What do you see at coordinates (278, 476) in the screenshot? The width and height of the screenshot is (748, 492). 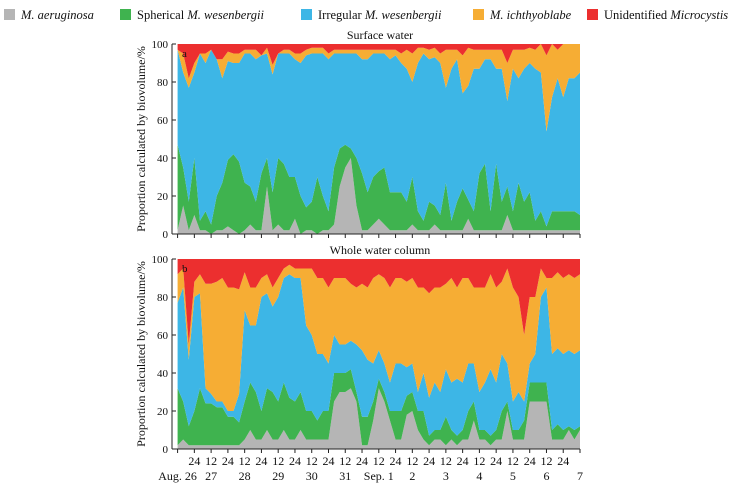 I see `x-day-label: 29` at bounding box center [278, 476].